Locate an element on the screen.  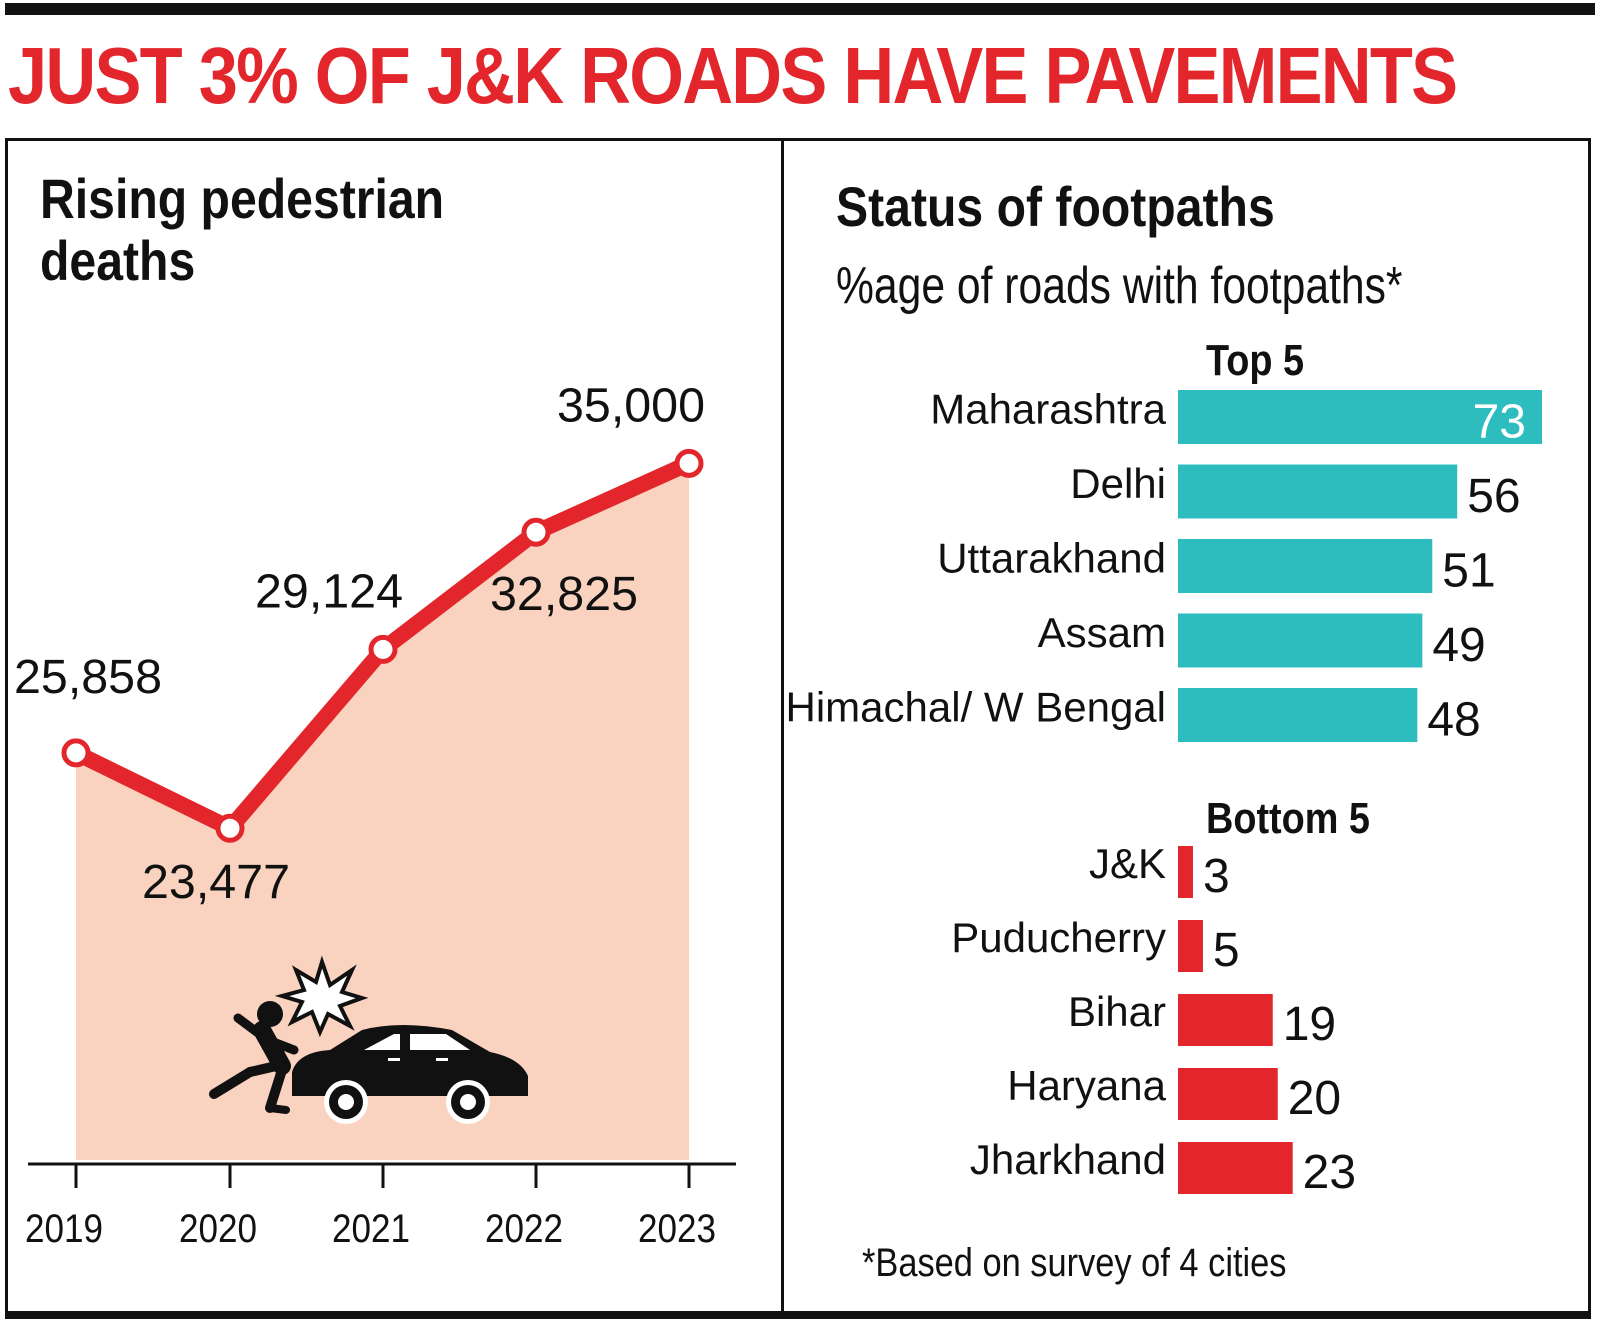
x-tick-label-2021: 2021 is located at coordinates (371, 1229).